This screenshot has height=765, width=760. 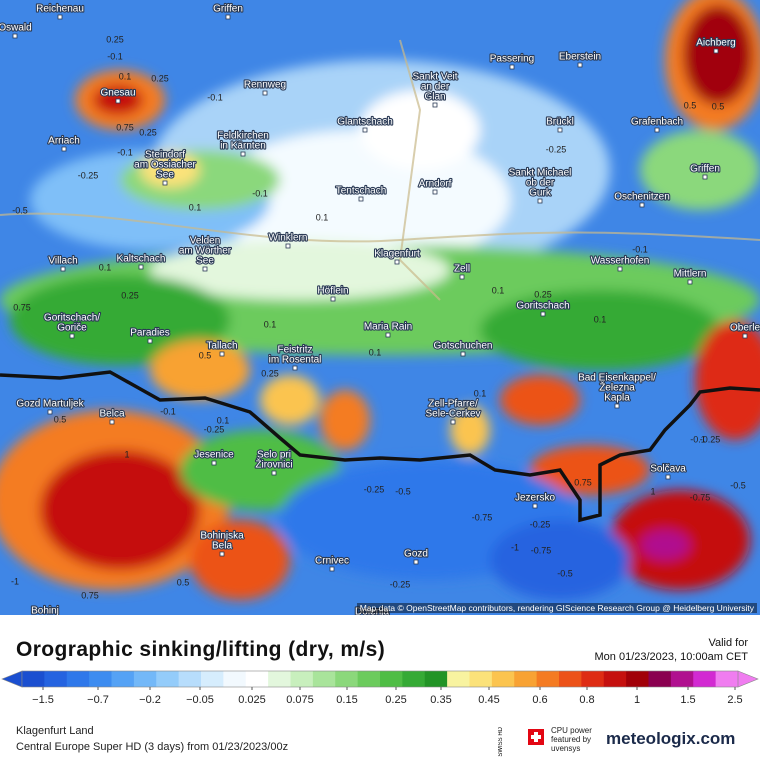 I want to click on contour-label: -0.25, so click(x=400, y=584).